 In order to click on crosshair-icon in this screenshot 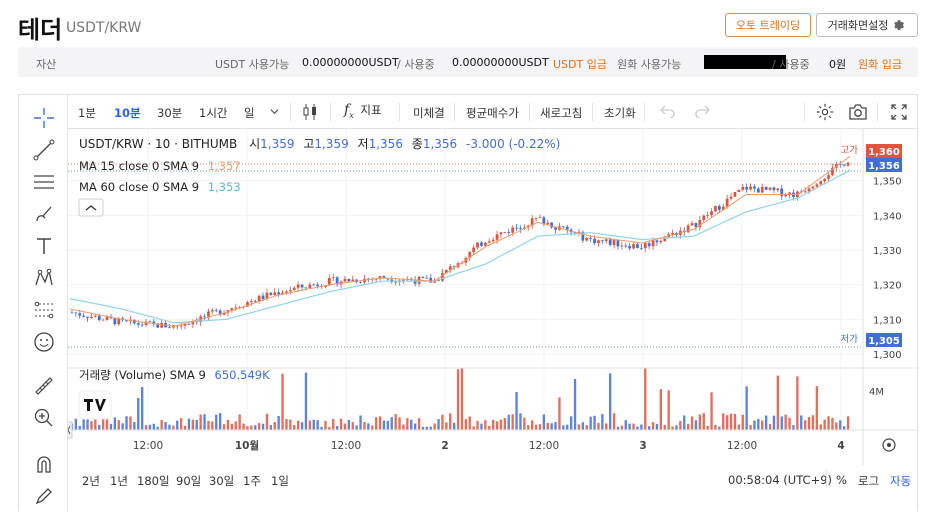, I will do `click(44, 118)`.